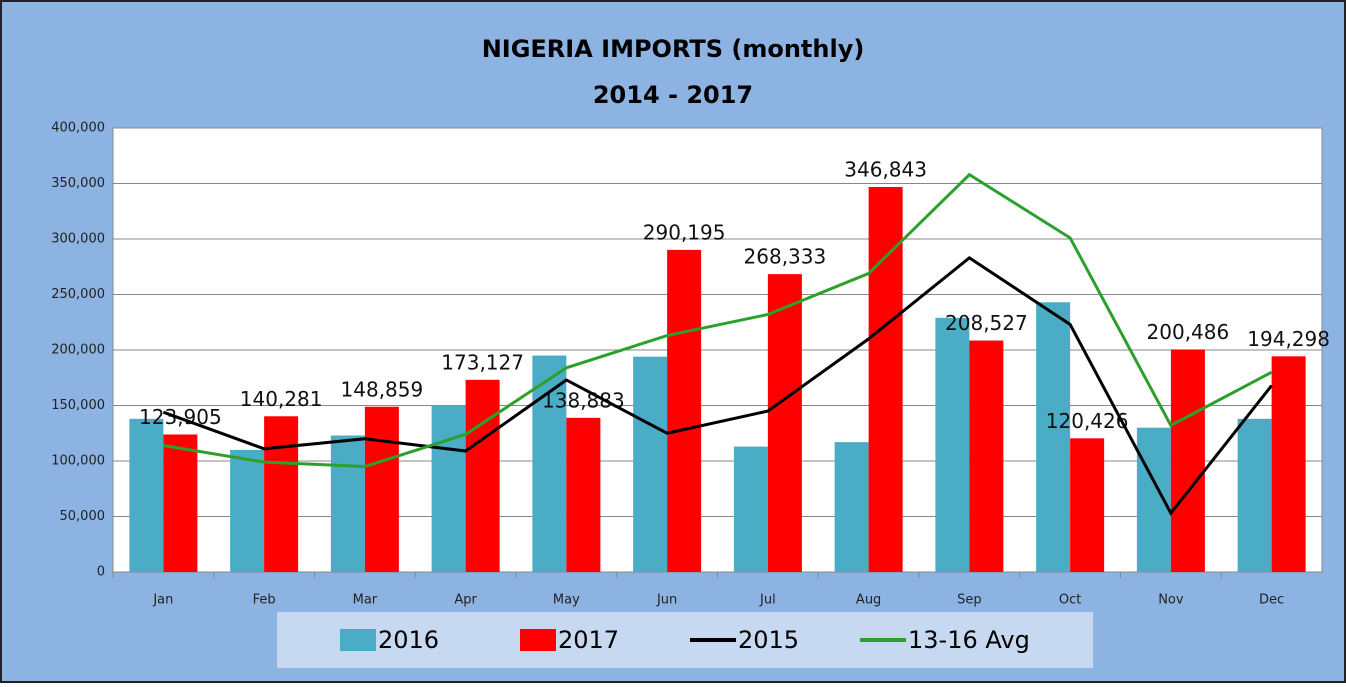 This screenshot has width=1346, height=687. I want to click on y-tick-label: 400,000, so click(78, 128).